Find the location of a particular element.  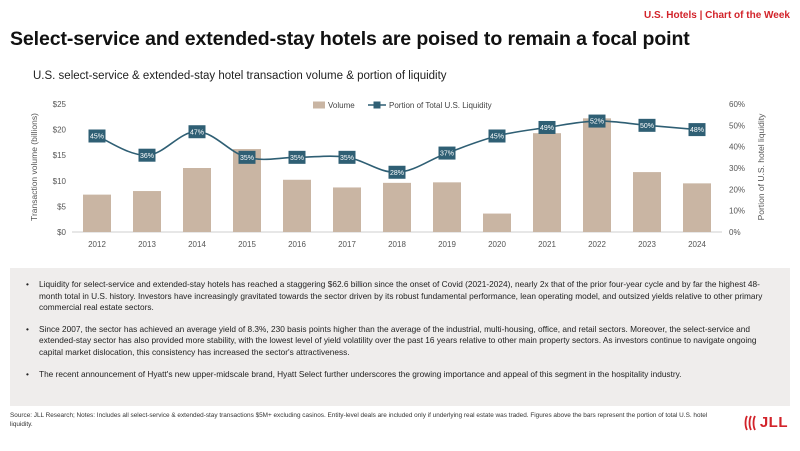

y-tick-label: $10 is located at coordinates (60, 181).